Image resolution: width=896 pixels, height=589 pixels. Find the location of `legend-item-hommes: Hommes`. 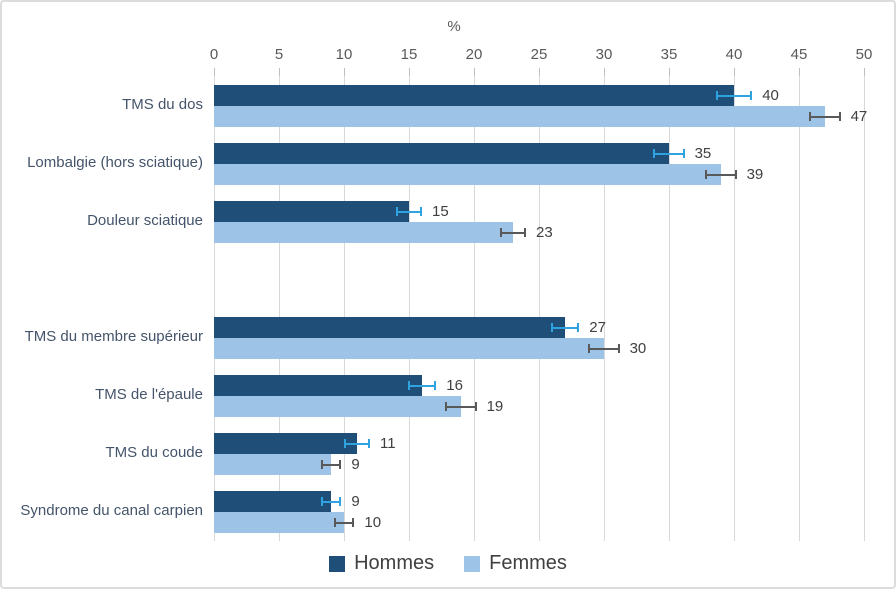

legend-item-hommes: Hommes is located at coordinates (381, 563).